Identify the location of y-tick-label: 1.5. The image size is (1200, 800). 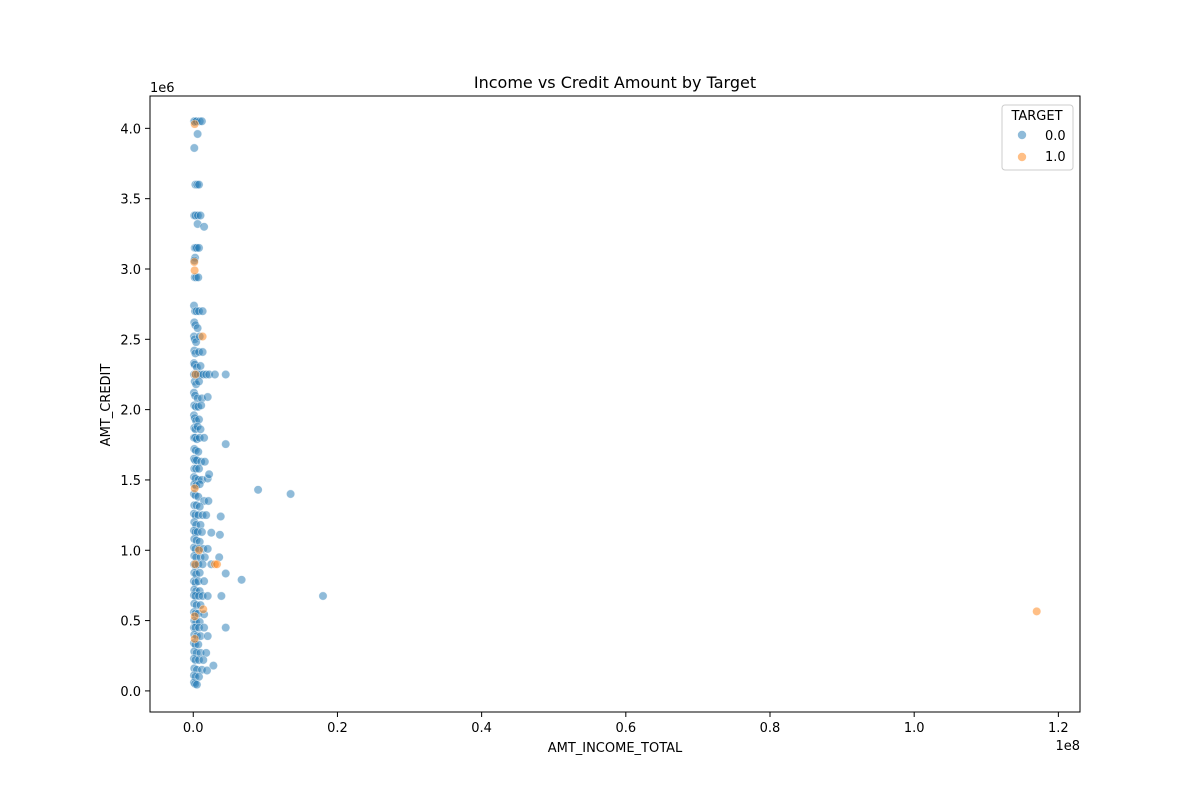
(130, 481).